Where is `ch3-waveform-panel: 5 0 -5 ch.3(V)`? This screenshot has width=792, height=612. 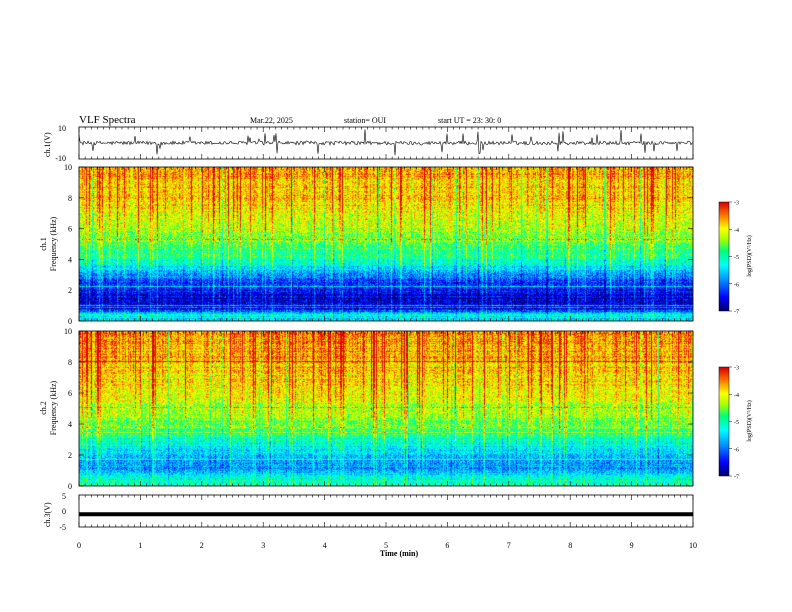 ch3-waveform-panel: 5 0 -5 ch.3(V) is located at coordinates (368, 512).